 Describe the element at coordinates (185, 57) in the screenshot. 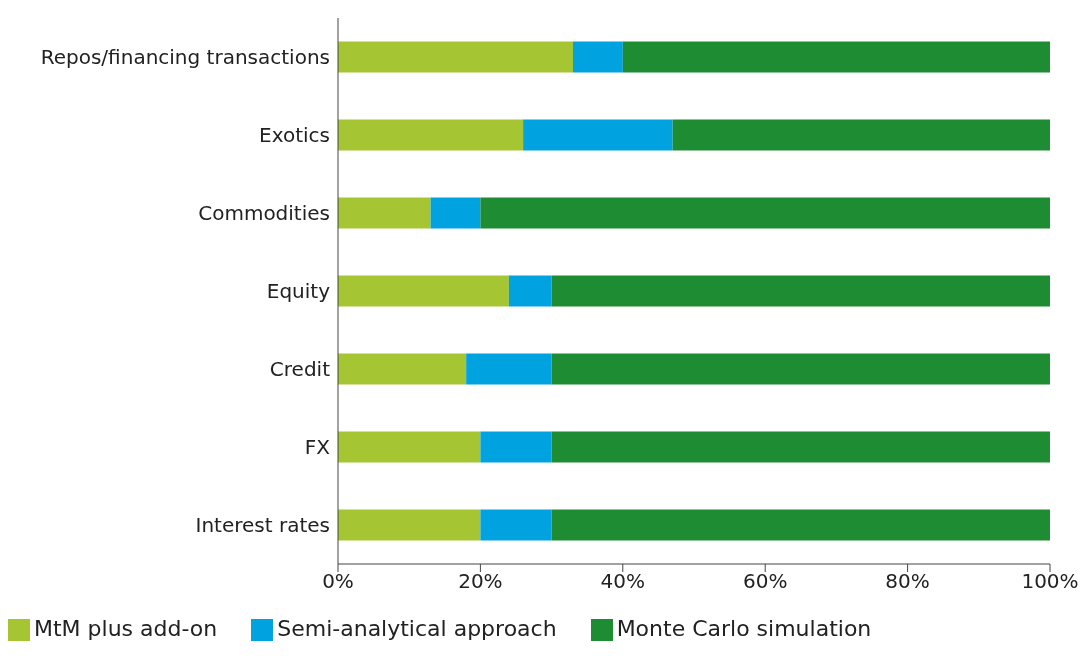

I see `y-tick-label: Repos/financing transactions` at that location.